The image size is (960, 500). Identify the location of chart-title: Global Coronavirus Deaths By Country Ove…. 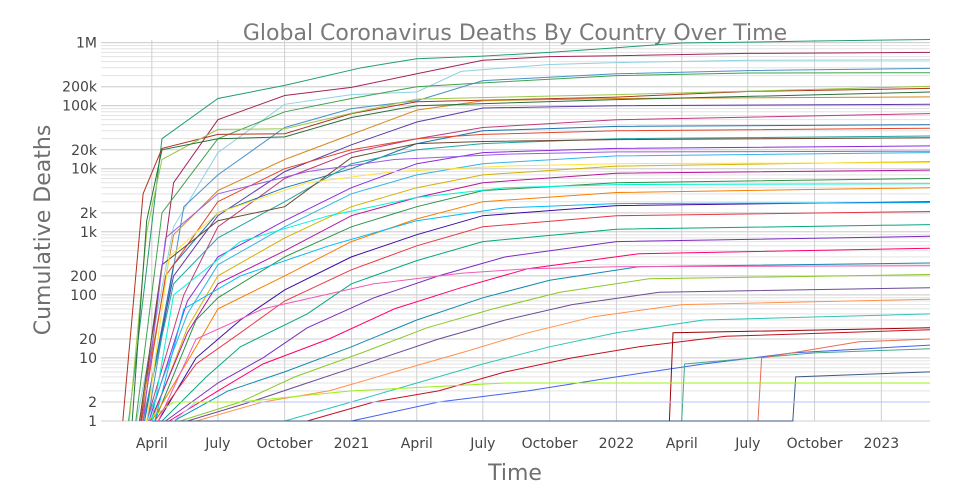
(515, 33).